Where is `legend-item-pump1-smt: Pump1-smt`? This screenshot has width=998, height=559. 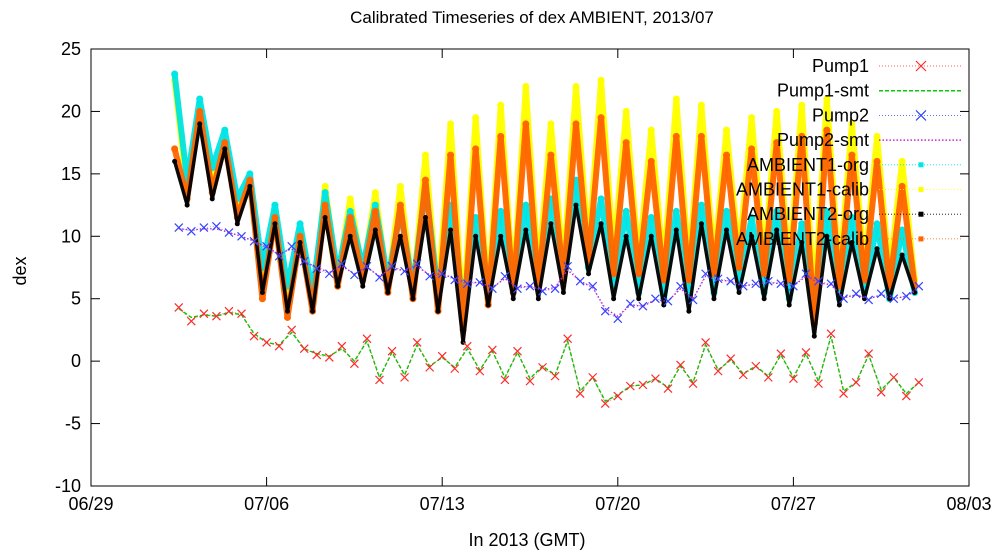 legend-item-pump1-smt: Pump1-smt is located at coordinates (870, 91).